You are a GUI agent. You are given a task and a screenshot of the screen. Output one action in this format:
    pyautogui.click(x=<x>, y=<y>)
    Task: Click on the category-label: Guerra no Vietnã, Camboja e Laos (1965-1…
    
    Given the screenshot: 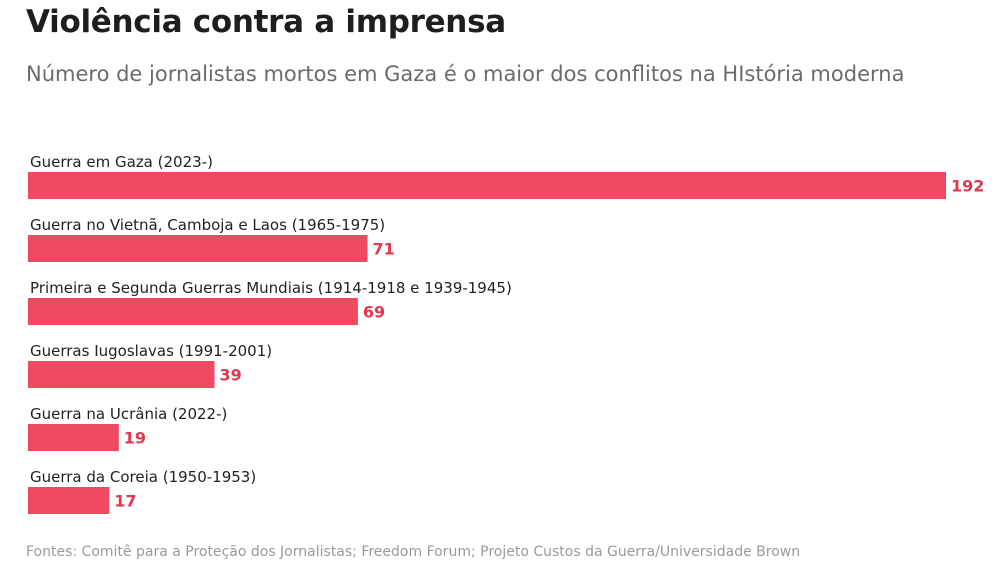 What is the action you would take?
    pyautogui.click(x=207, y=225)
    